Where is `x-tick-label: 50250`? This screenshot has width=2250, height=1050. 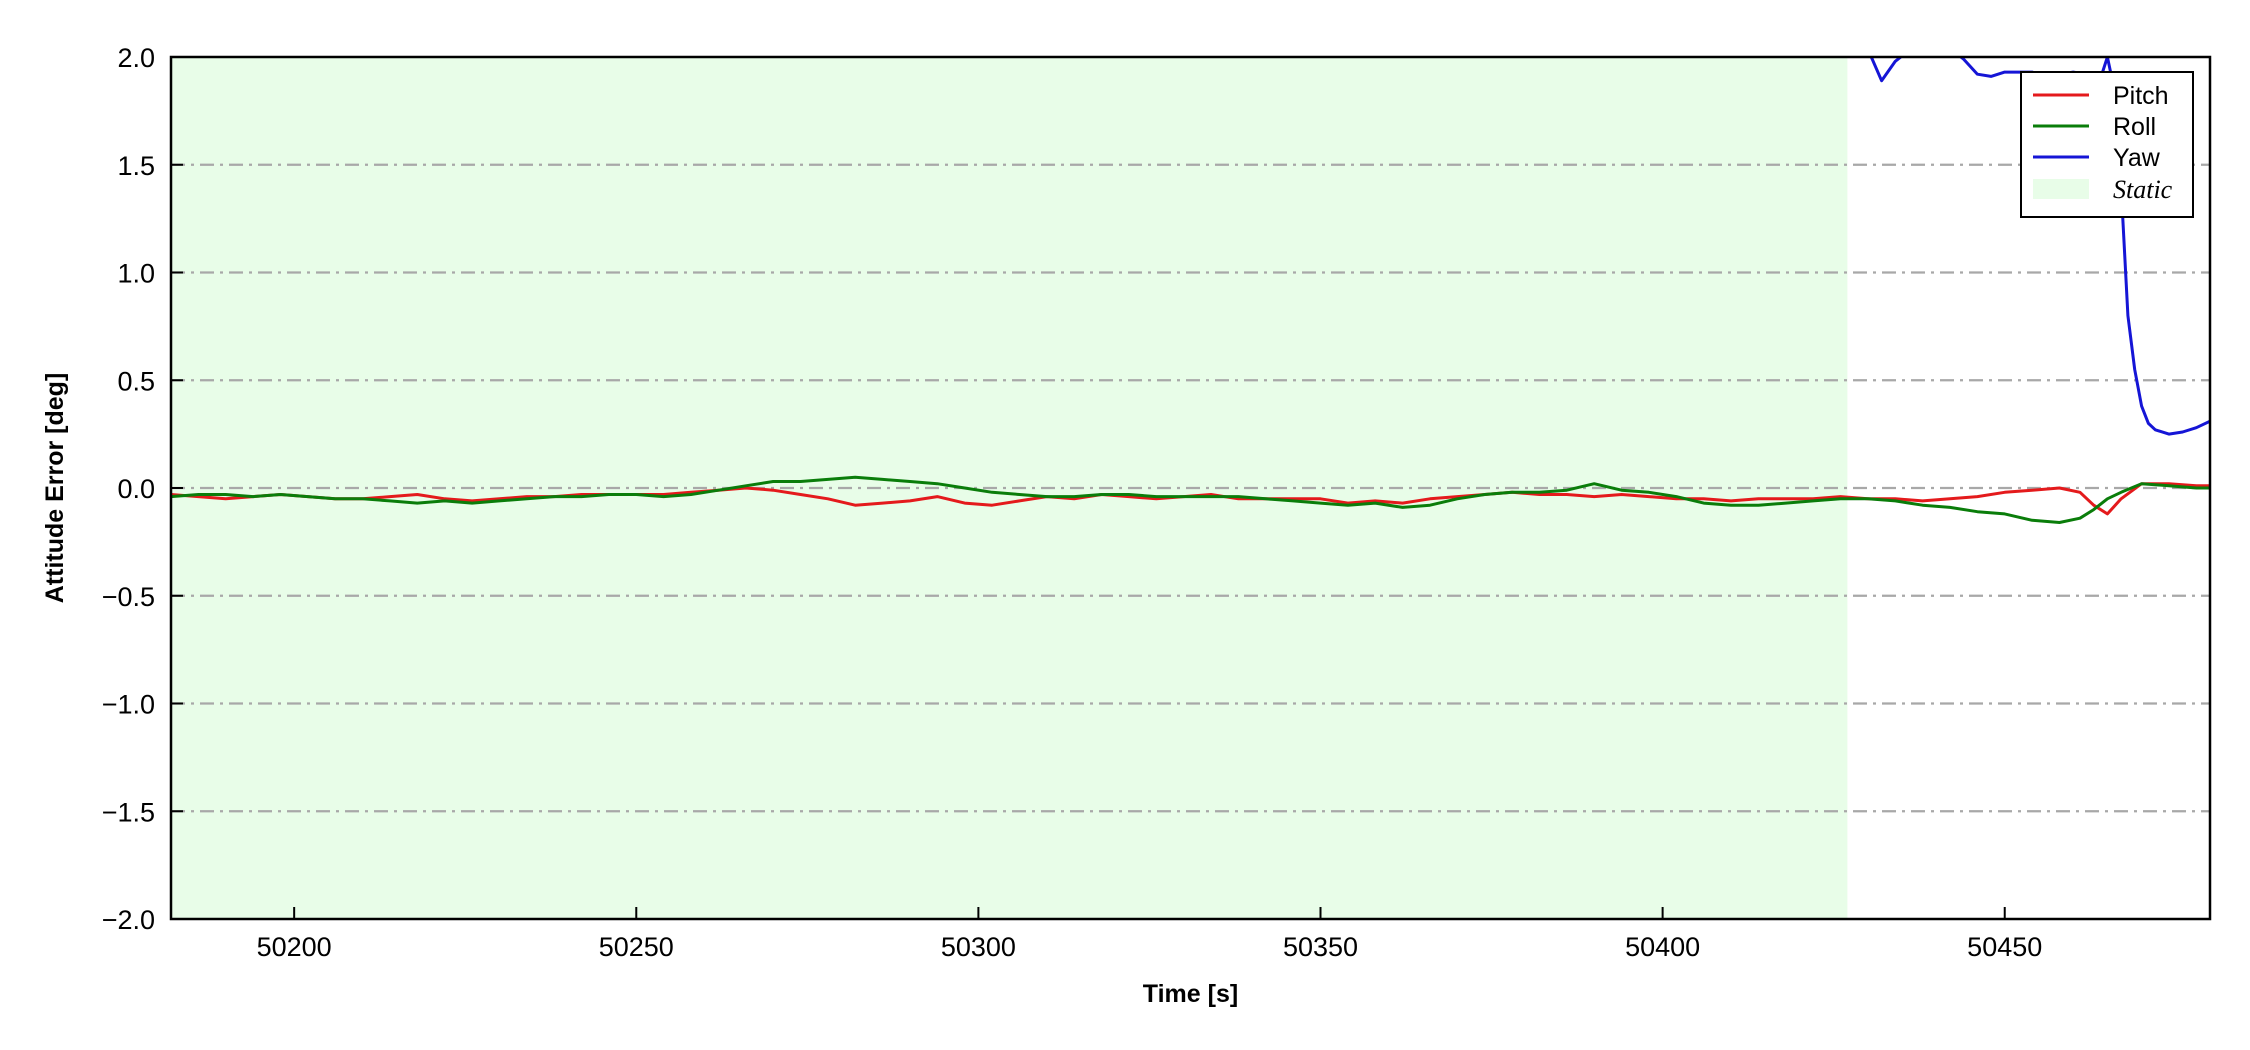 x-tick-label: 50250 is located at coordinates (636, 947).